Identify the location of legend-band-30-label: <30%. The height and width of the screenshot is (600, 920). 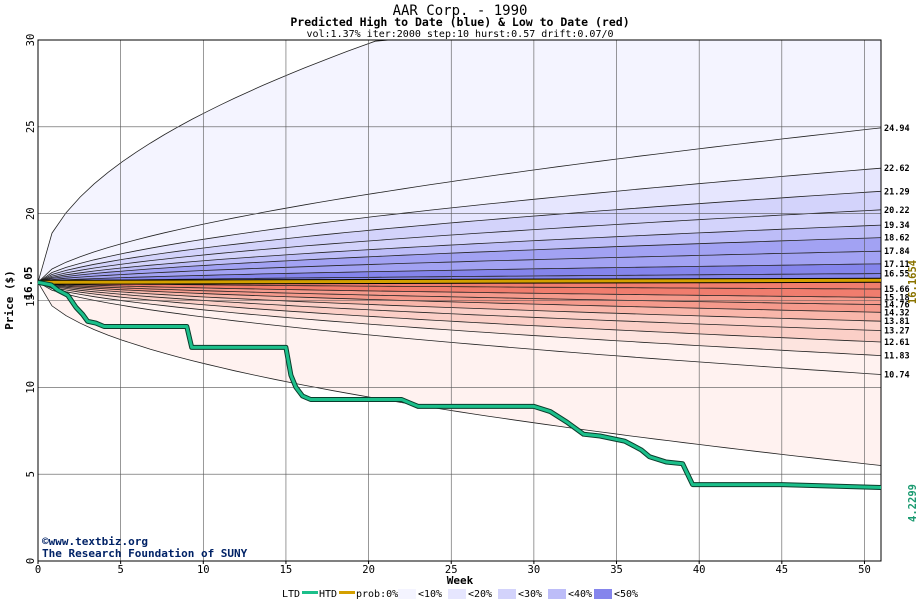
(530, 594).